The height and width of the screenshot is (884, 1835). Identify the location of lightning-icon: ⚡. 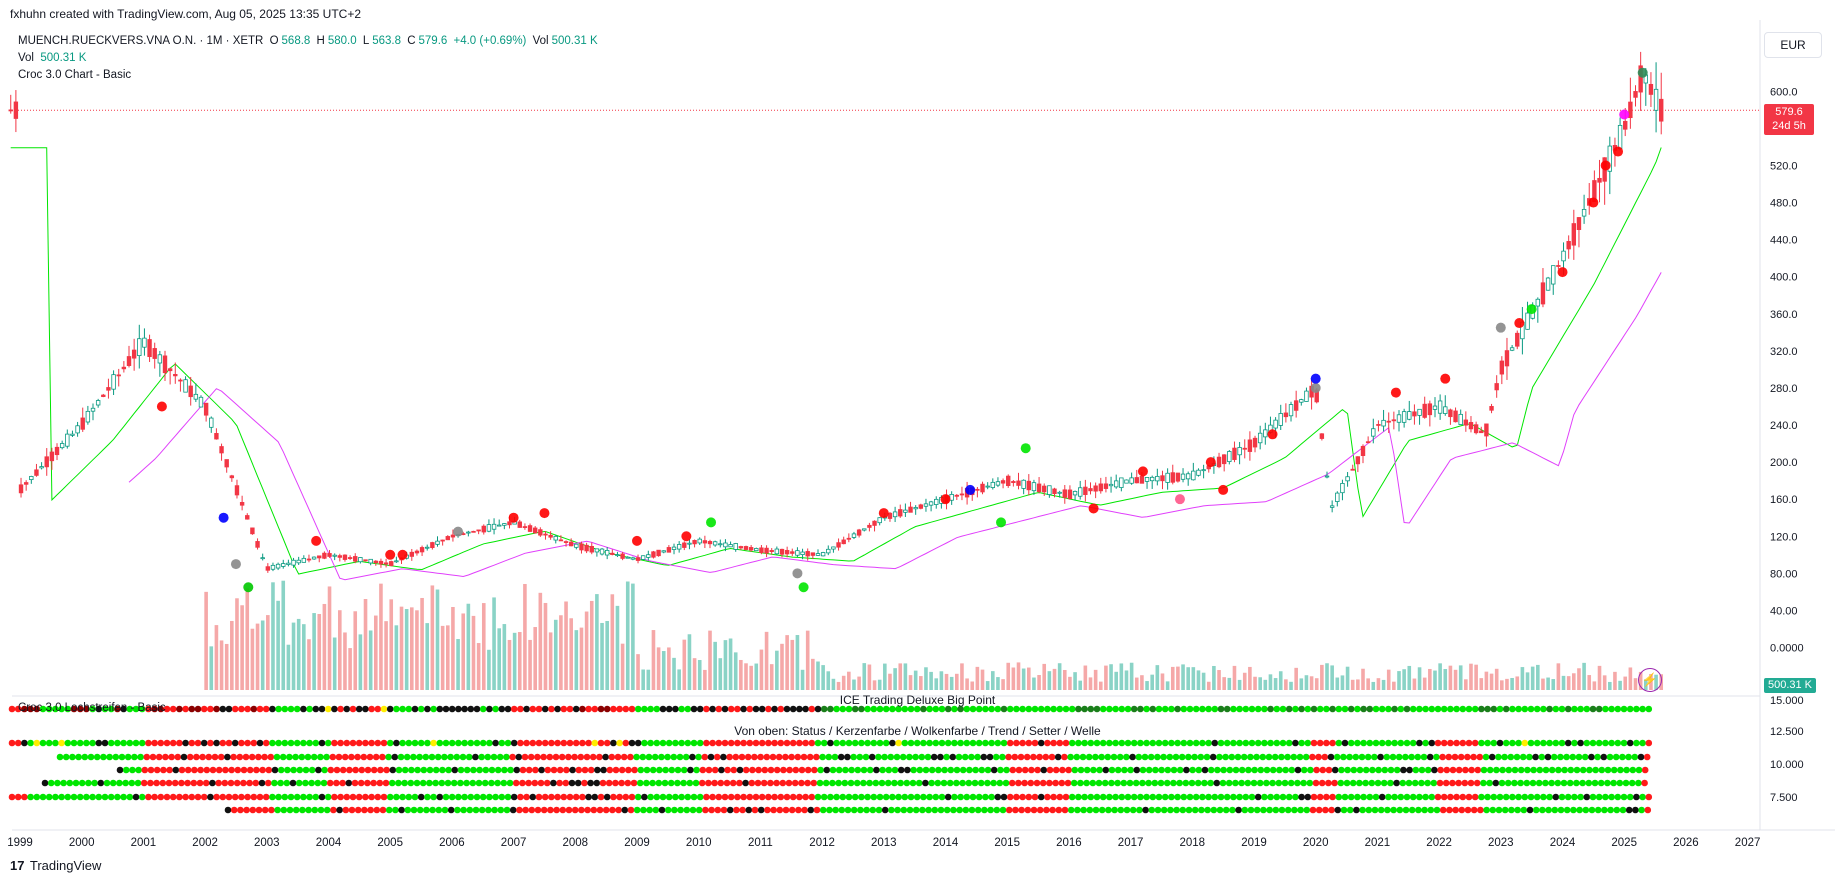
(1650, 680).